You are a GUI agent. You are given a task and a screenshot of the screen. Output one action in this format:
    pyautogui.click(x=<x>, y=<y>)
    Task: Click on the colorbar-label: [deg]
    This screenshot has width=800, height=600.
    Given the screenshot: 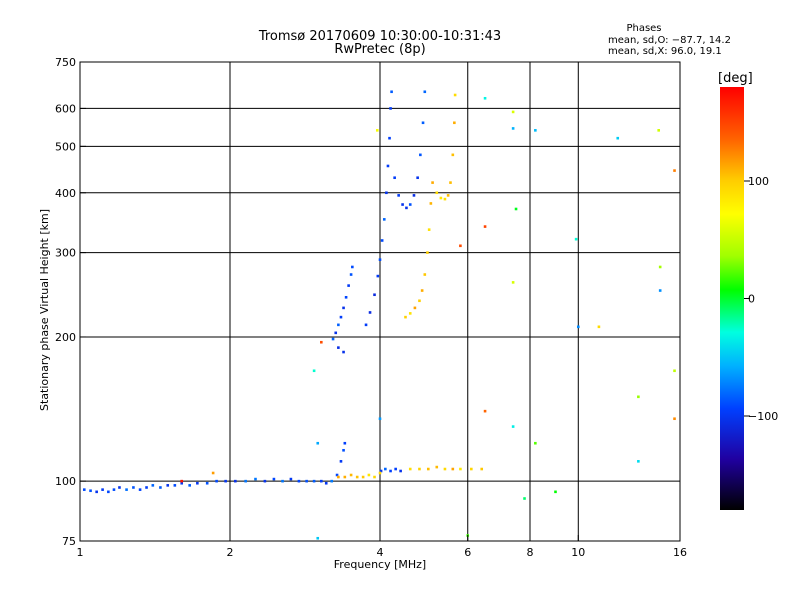 What is the action you would take?
    pyautogui.click(x=735, y=78)
    